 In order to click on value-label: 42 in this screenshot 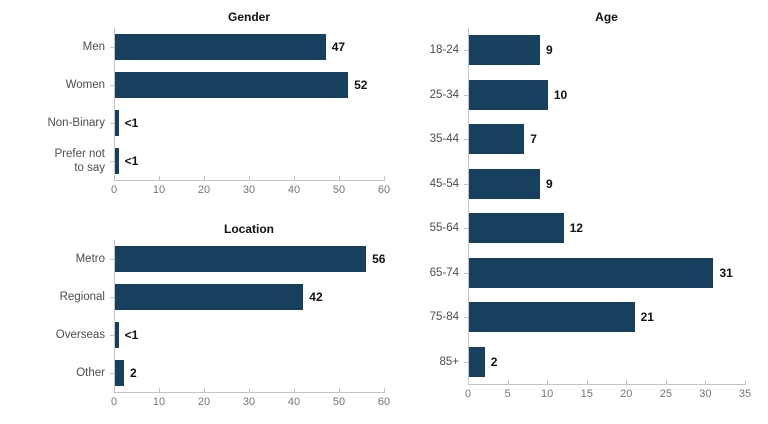, I will do `click(316, 297)`.